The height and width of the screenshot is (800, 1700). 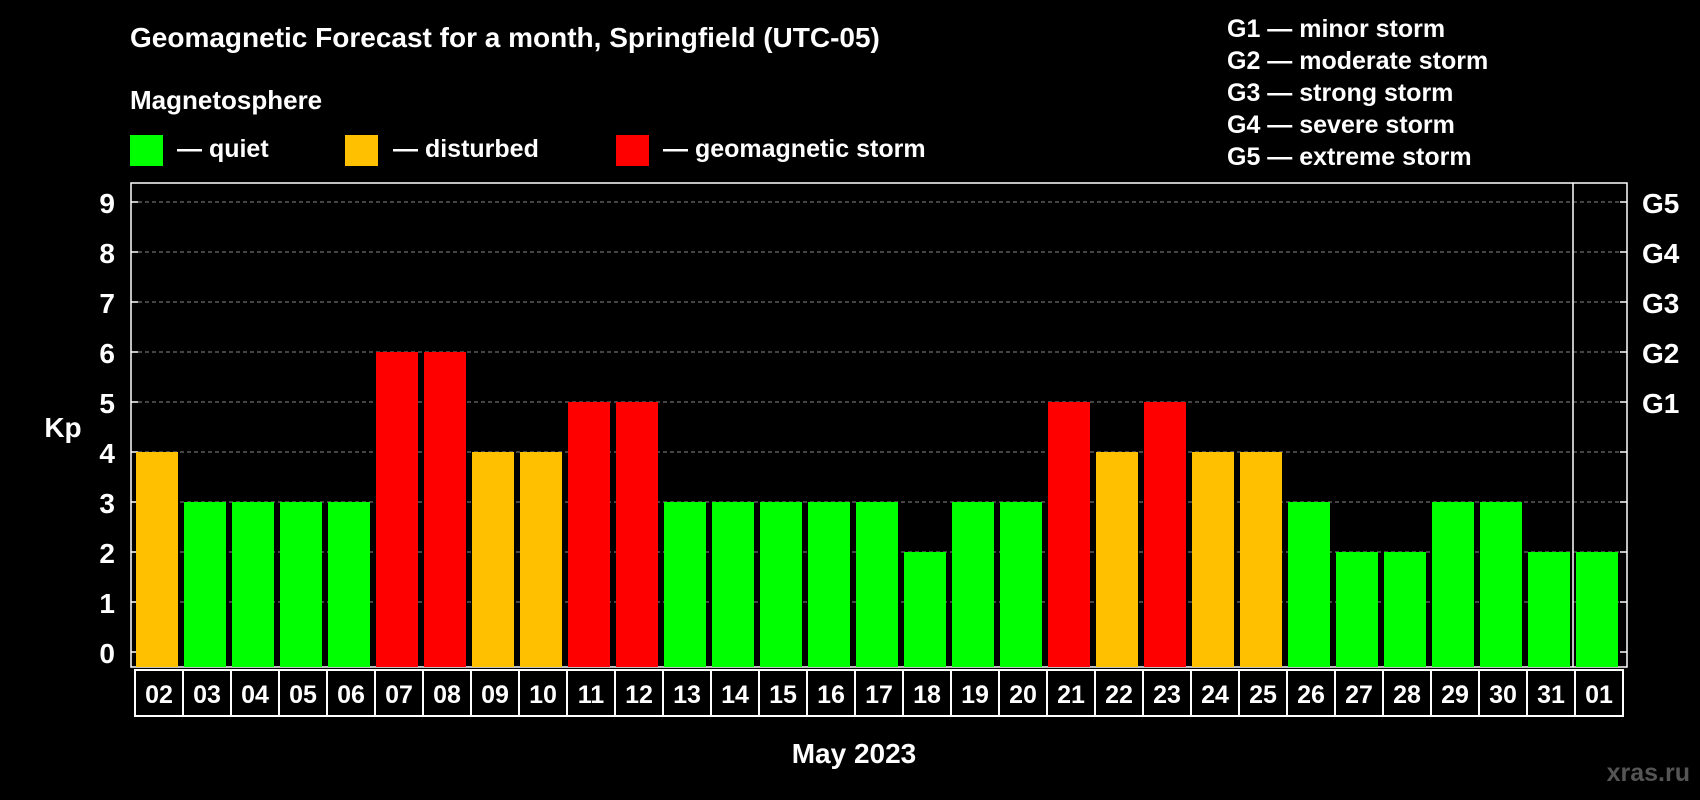 What do you see at coordinates (1660, 353) in the screenshot?
I see `right-axis-label: G2` at bounding box center [1660, 353].